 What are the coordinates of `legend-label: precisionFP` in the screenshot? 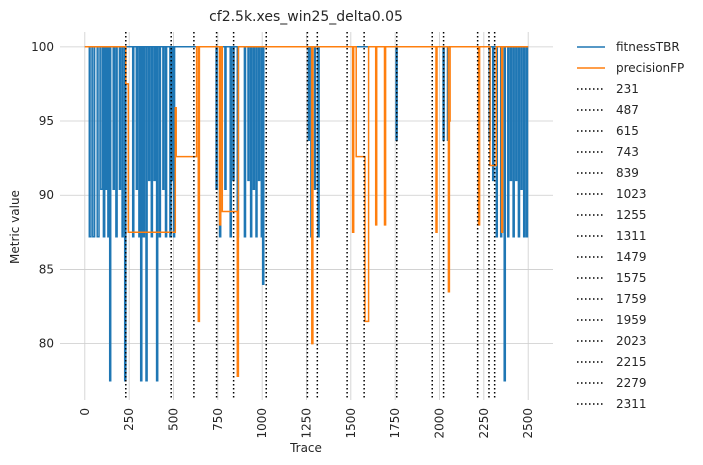 It's located at (650, 68).